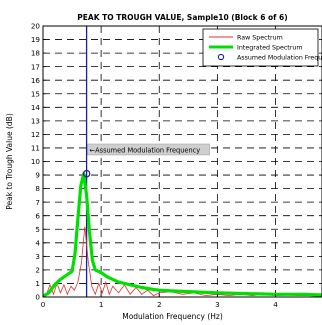  What do you see at coordinates (37, 242) in the screenshot?
I see `y-tick-label: 4` at bounding box center [37, 242].